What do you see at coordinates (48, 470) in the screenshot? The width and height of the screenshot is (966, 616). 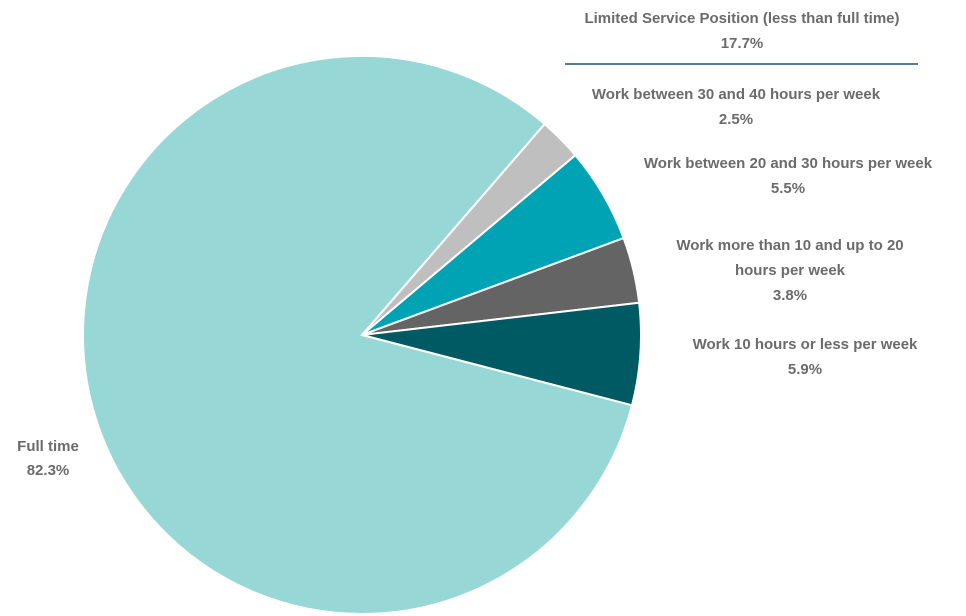 I see `slice-value-full-time: 82.3%` at bounding box center [48, 470].